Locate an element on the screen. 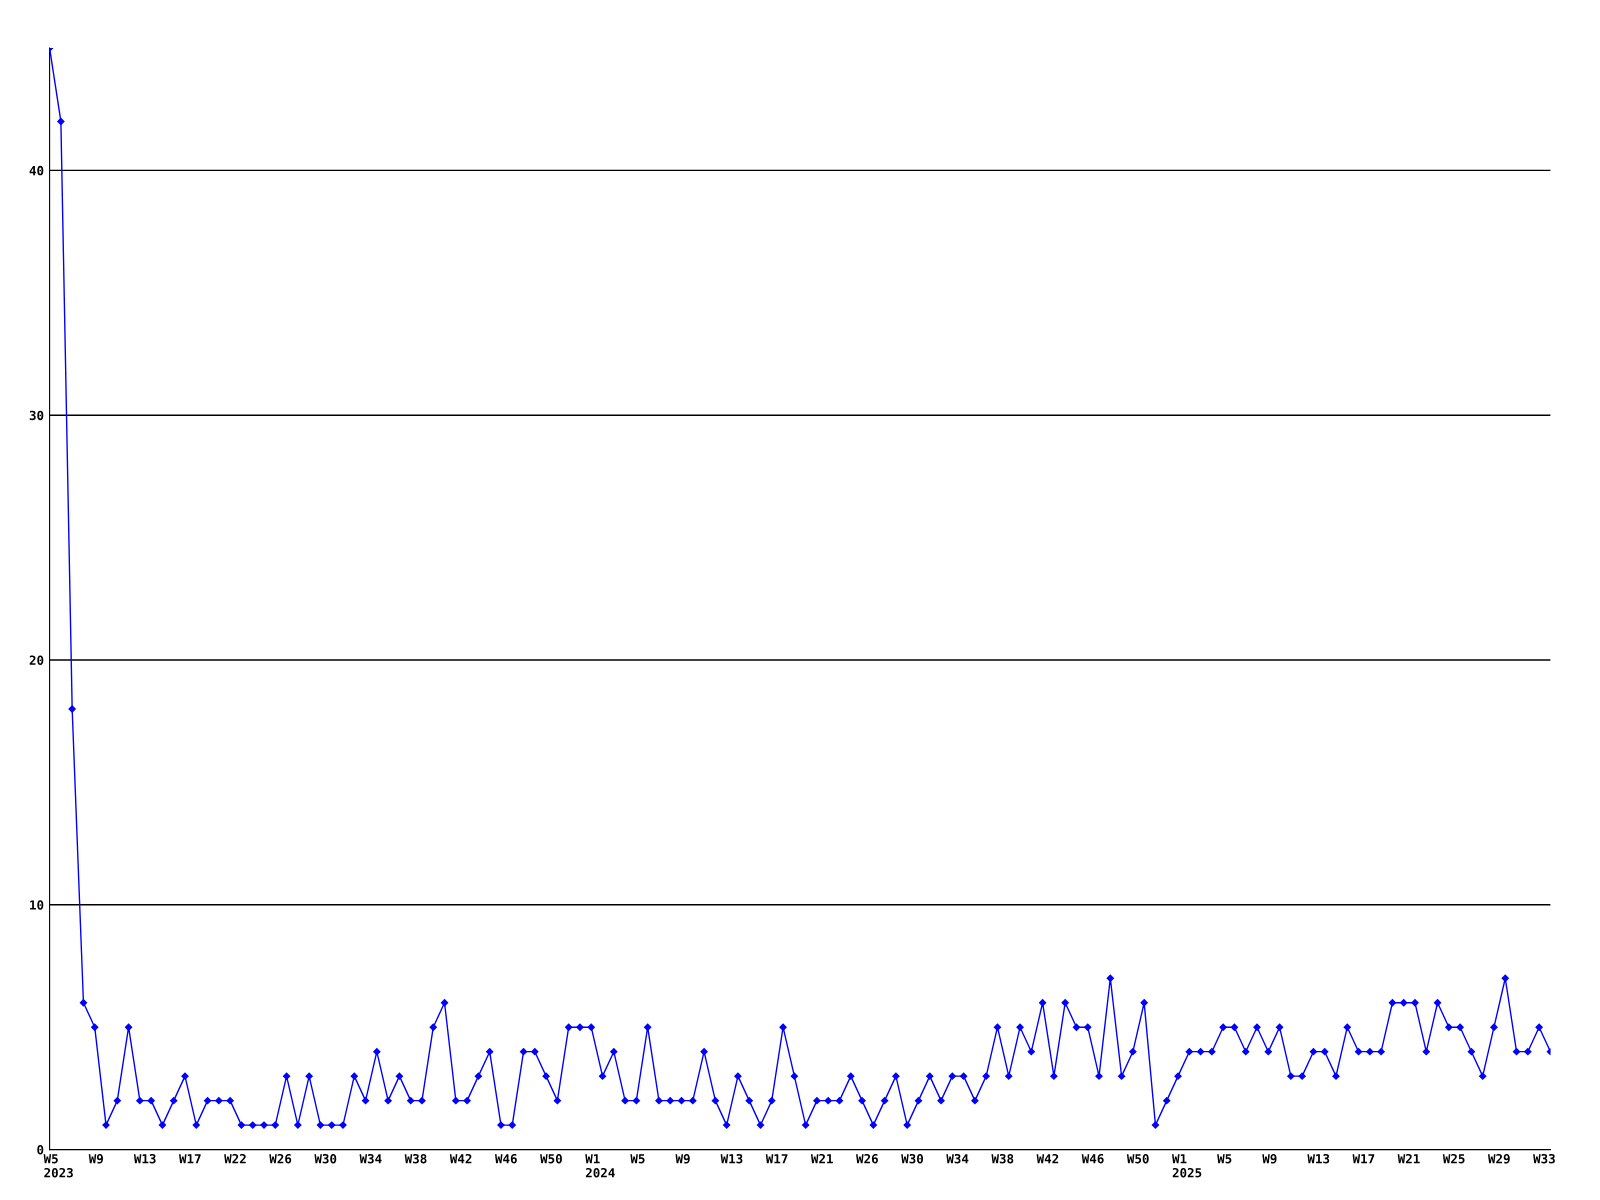 This screenshot has width=1600, height=1200. y-tick-label: 40 is located at coordinates (36, 170).